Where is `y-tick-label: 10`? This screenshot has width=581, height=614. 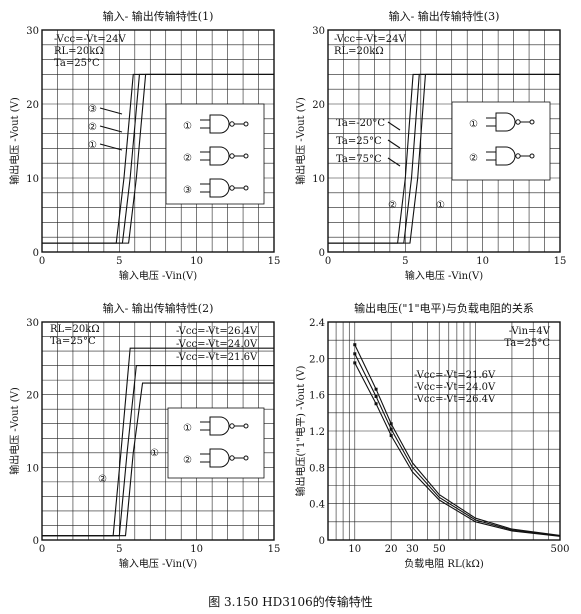 y-tick-label: 10 is located at coordinates (32, 468).